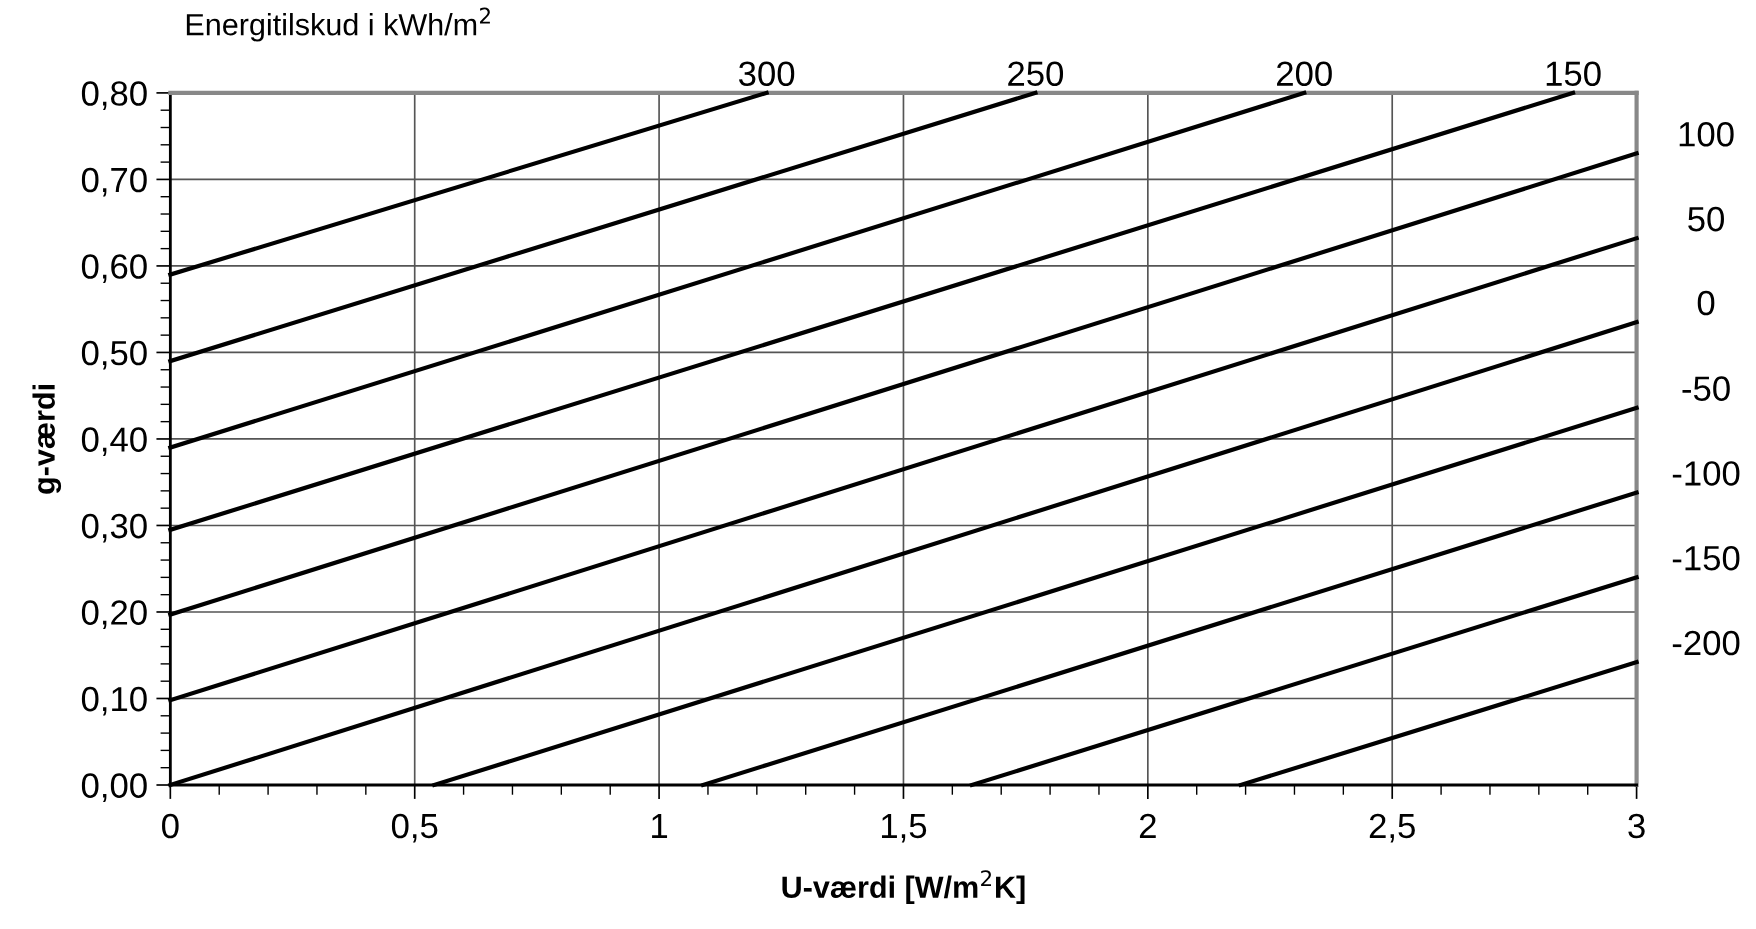 This screenshot has height=929, width=1756. What do you see at coordinates (1036, 74) in the screenshot?
I see `series-label: 250` at bounding box center [1036, 74].